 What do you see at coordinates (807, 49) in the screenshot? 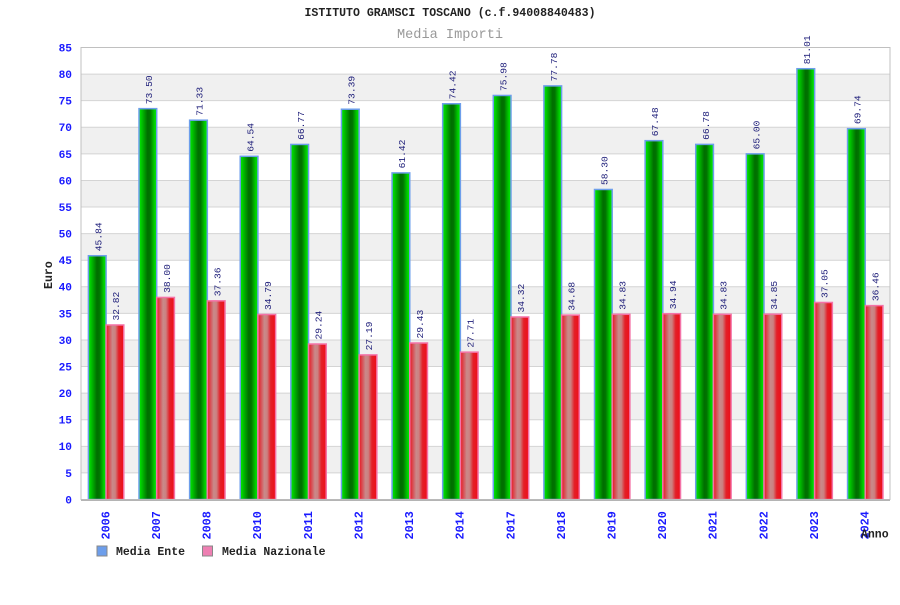
I see `svg-text: 81.01` at bounding box center [807, 49].